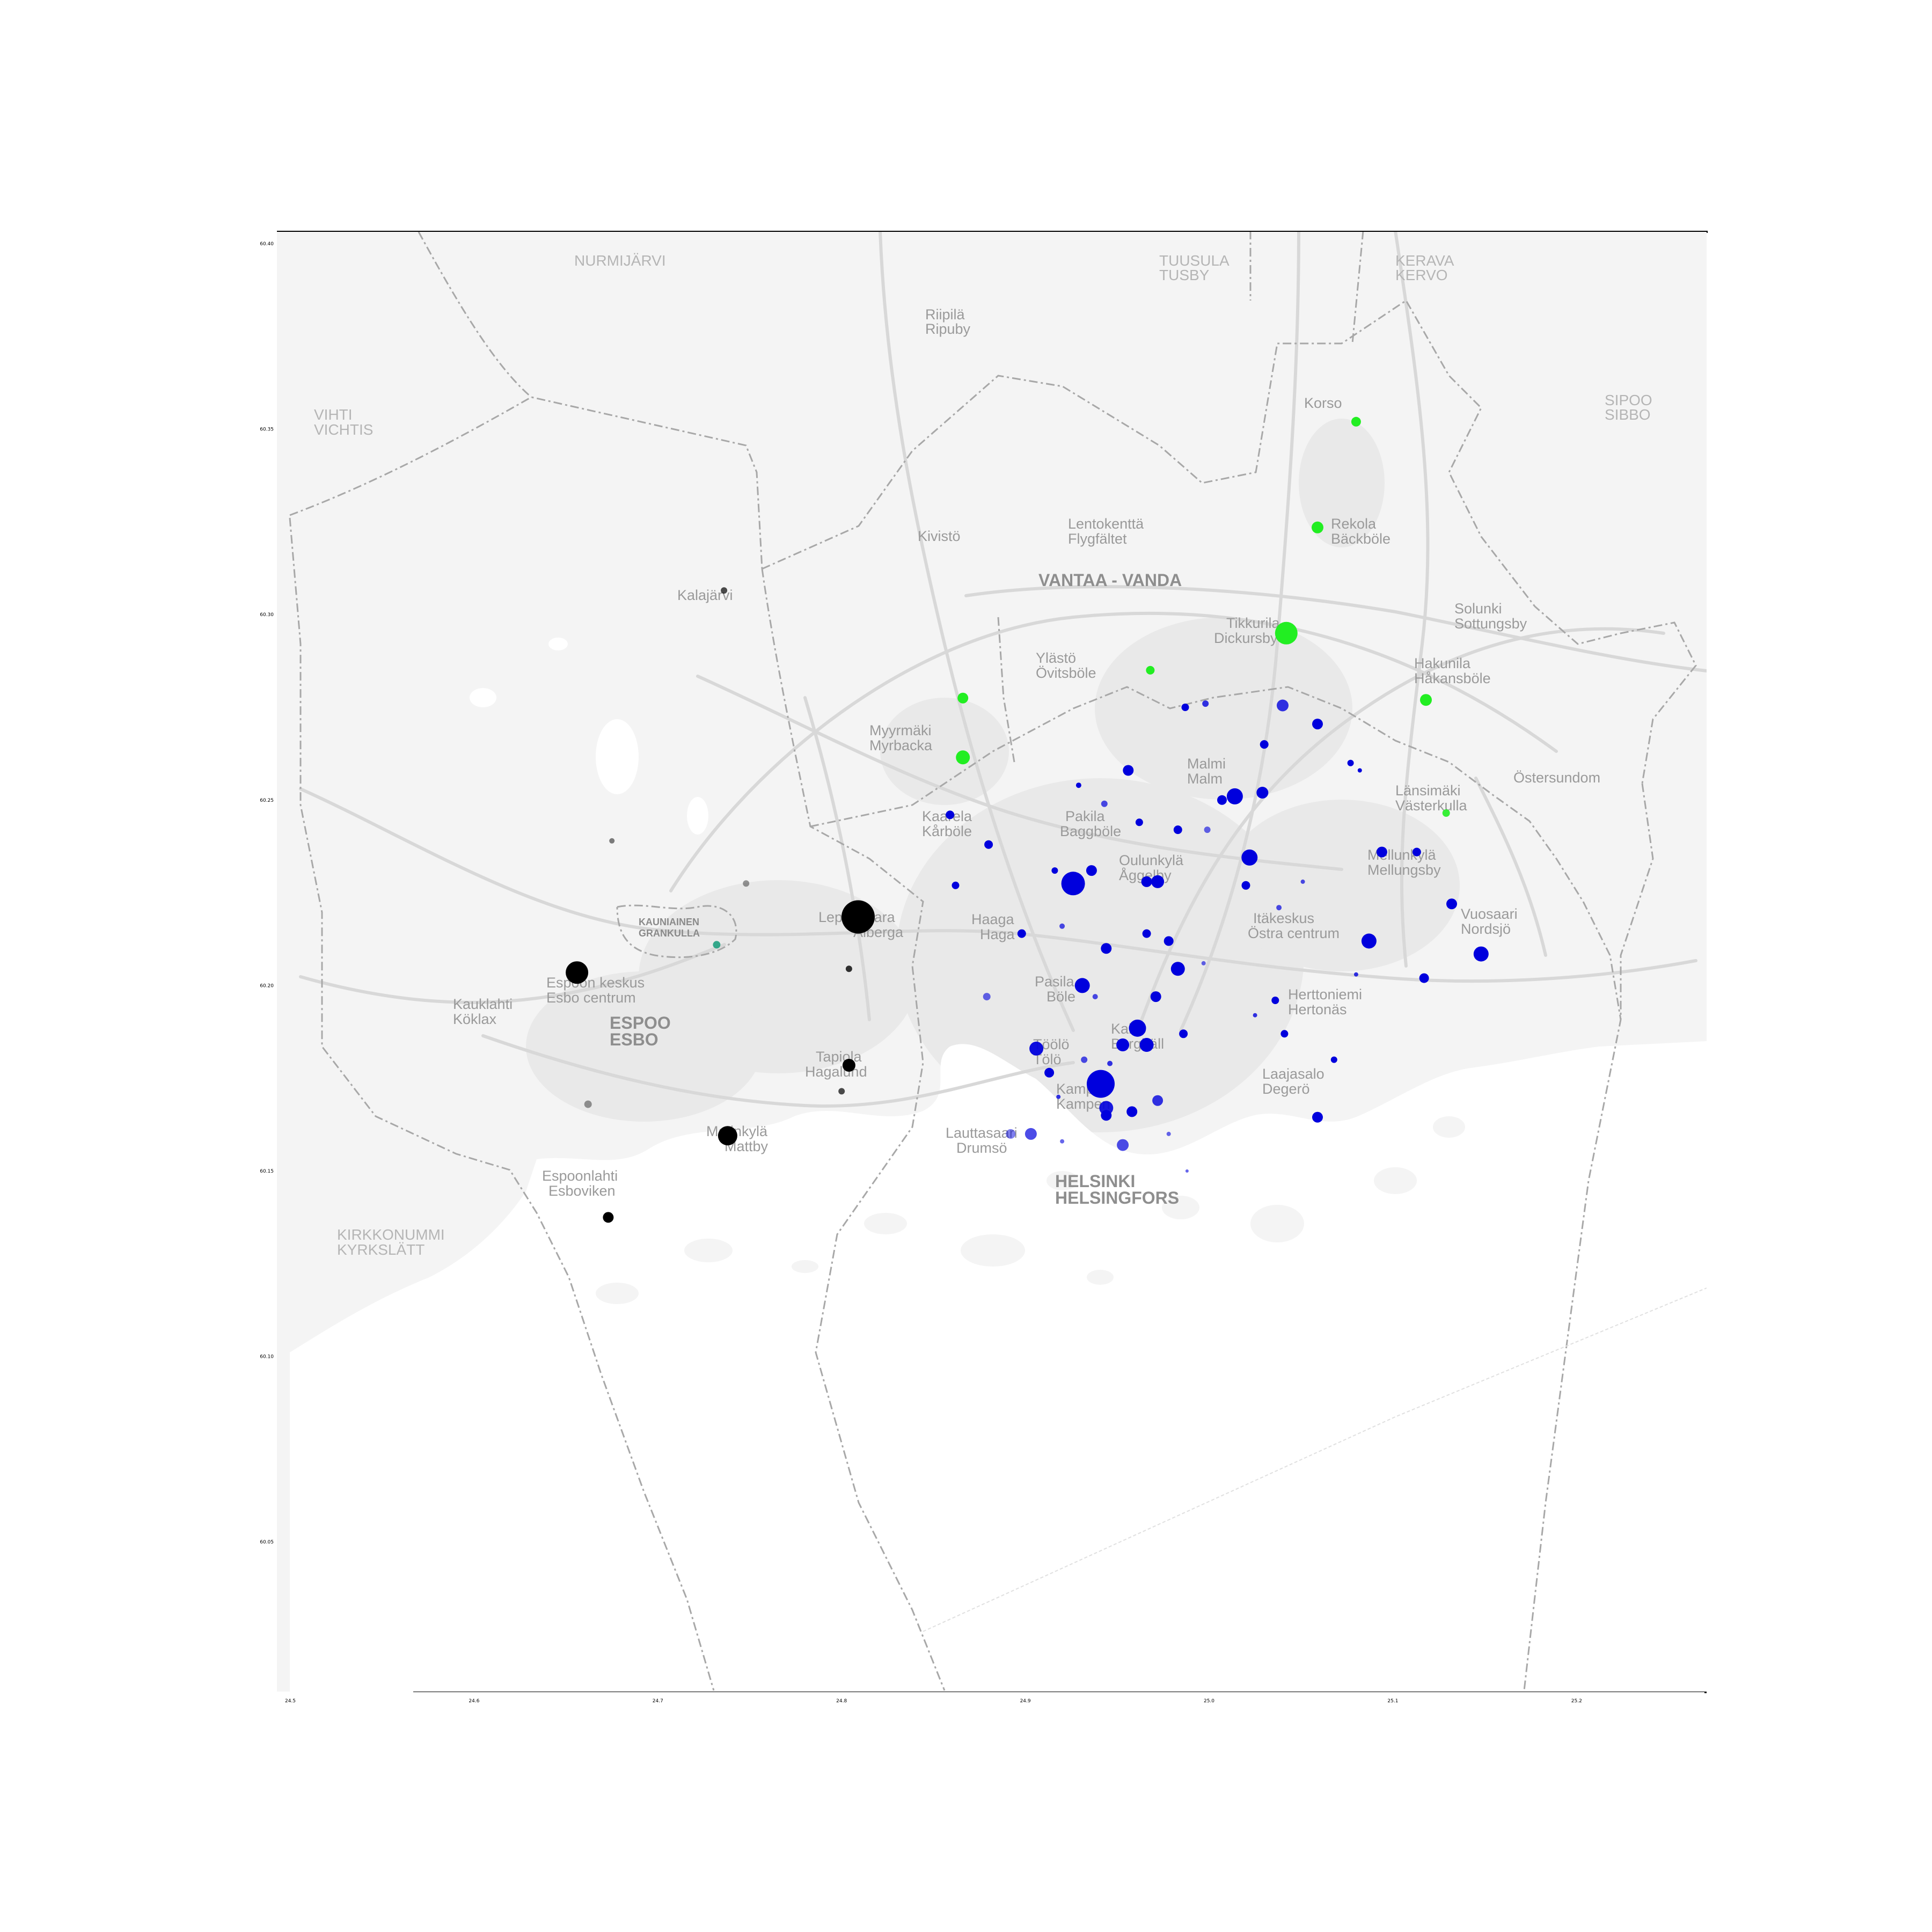 The height and width of the screenshot is (1932, 1932). I want to click on y-tick-label: 60.15, so click(267, 1171).